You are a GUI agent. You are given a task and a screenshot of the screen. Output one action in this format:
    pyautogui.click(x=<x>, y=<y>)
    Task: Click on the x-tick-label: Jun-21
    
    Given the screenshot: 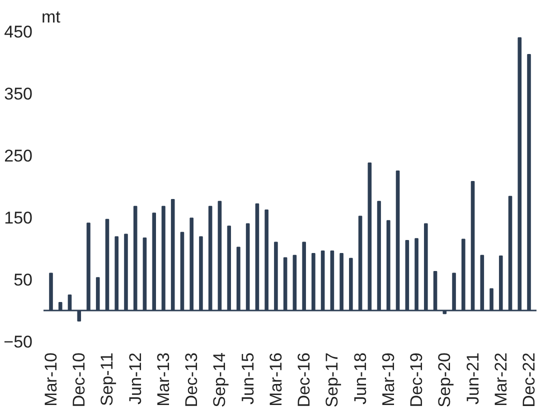 What is the action you would take?
    pyautogui.click(x=472, y=378)
    